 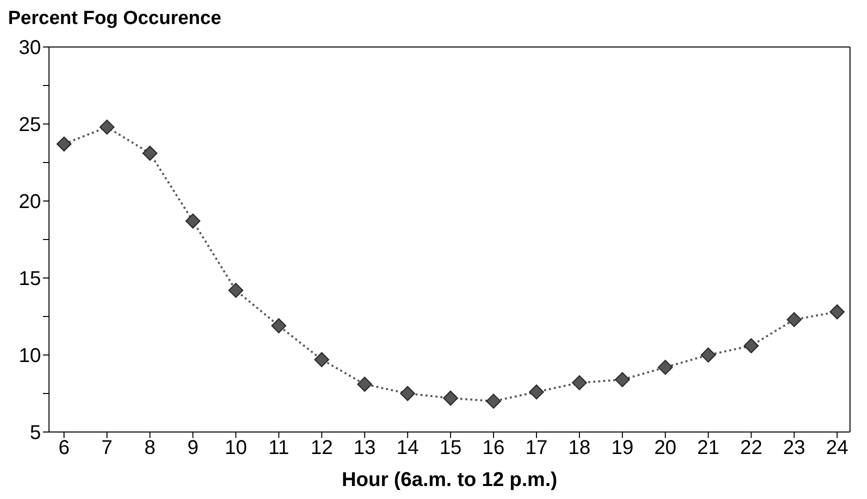 I want to click on x-tick-label: 12, so click(x=321, y=448).